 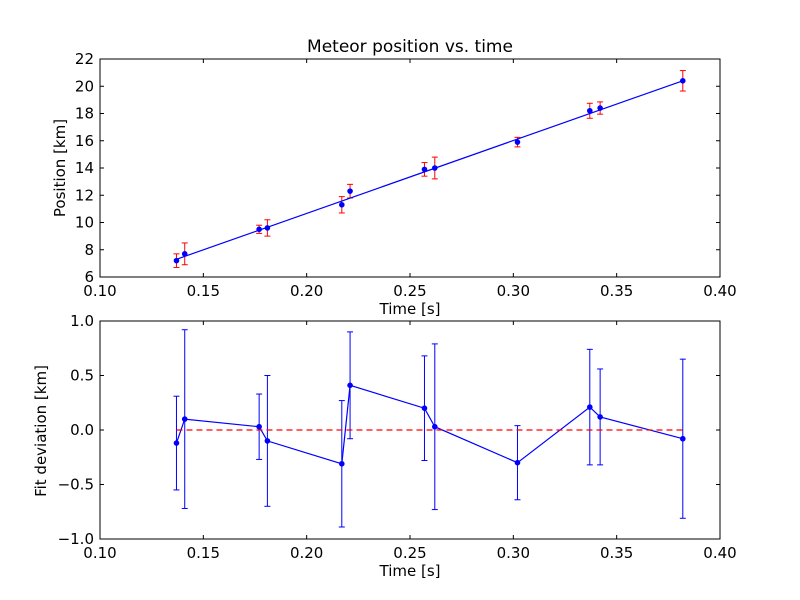 What do you see at coordinates (410, 571) in the screenshot?
I see `deviation-plot-xlabel: Time [s]` at bounding box center [410, 571].